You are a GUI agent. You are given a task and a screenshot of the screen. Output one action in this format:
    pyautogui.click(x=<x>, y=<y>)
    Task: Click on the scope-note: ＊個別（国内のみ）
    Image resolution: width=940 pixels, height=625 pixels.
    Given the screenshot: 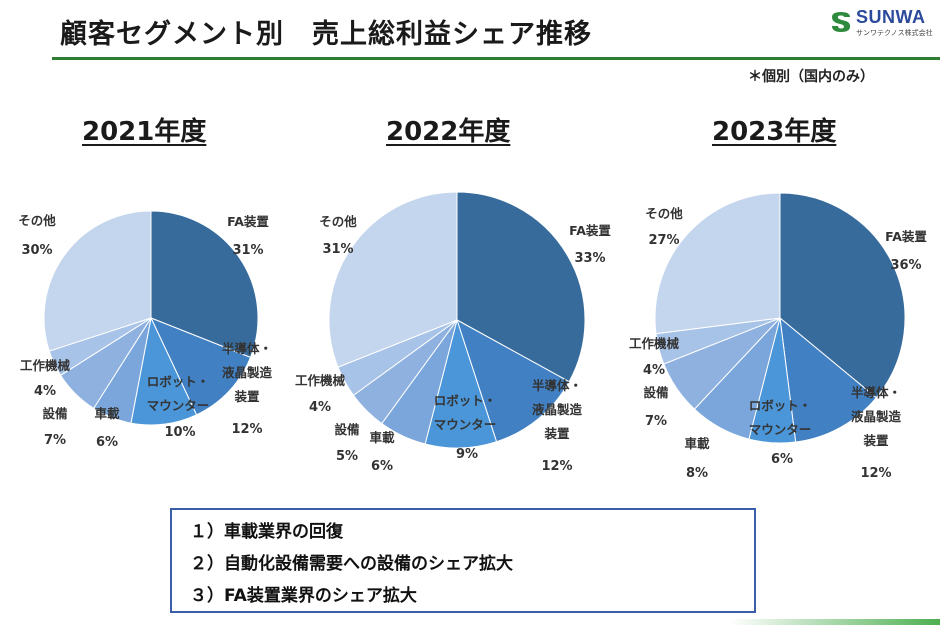 What is the action you would take?
    pyautogui.click(x=811, y=77)
    